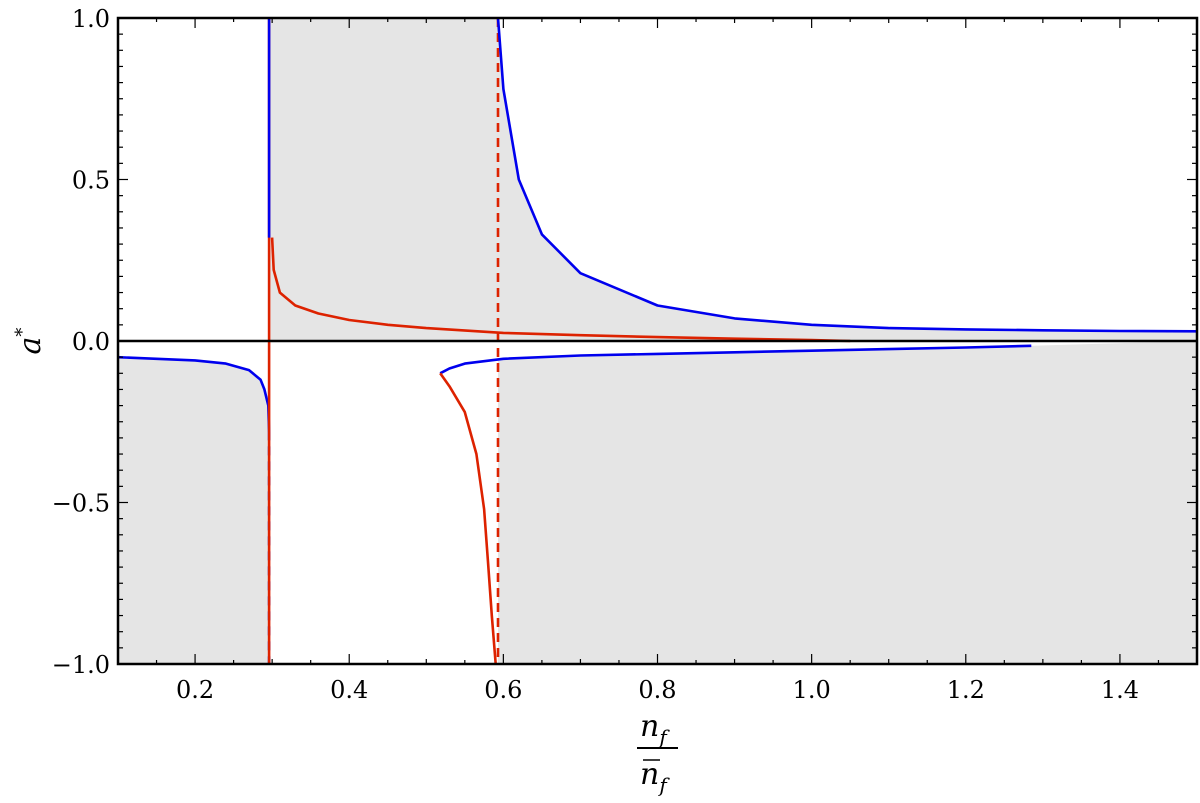 This screenshot has width=1200, height=803. I want to click on y-axis-label-sup: *, so click(22, 332).